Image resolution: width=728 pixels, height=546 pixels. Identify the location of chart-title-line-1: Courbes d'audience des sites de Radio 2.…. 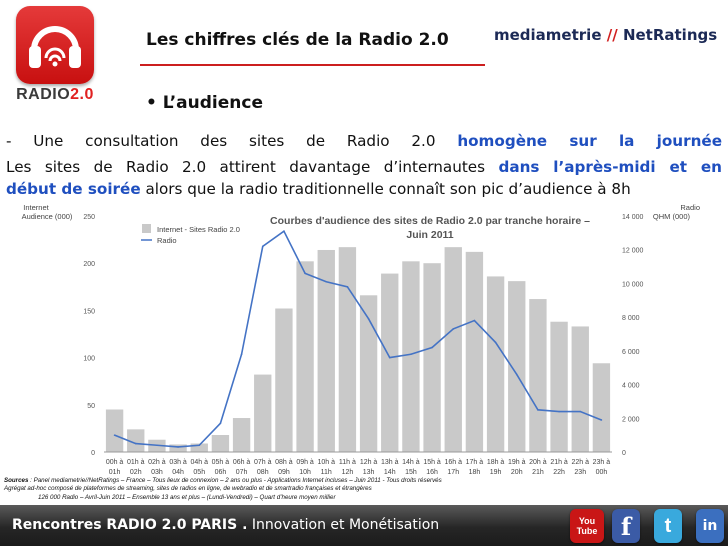
(430, 221).